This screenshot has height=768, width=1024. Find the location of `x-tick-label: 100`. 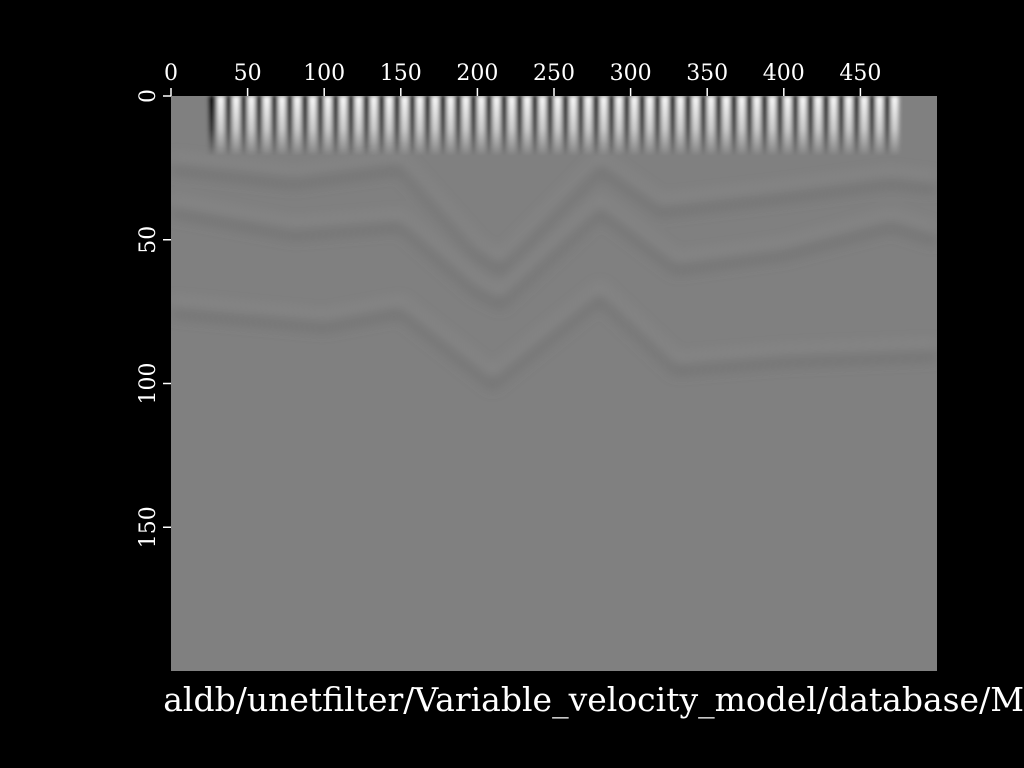

x-tick-label: 100 is located at coordinates (324, 73).